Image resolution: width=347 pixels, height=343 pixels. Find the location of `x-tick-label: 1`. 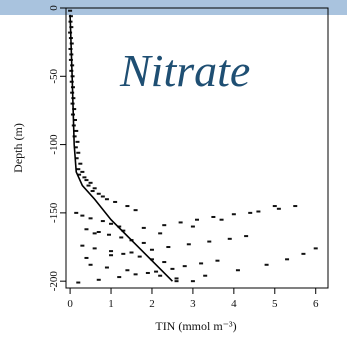

x-tick-label: 1 is located at coordinates (111, 304).